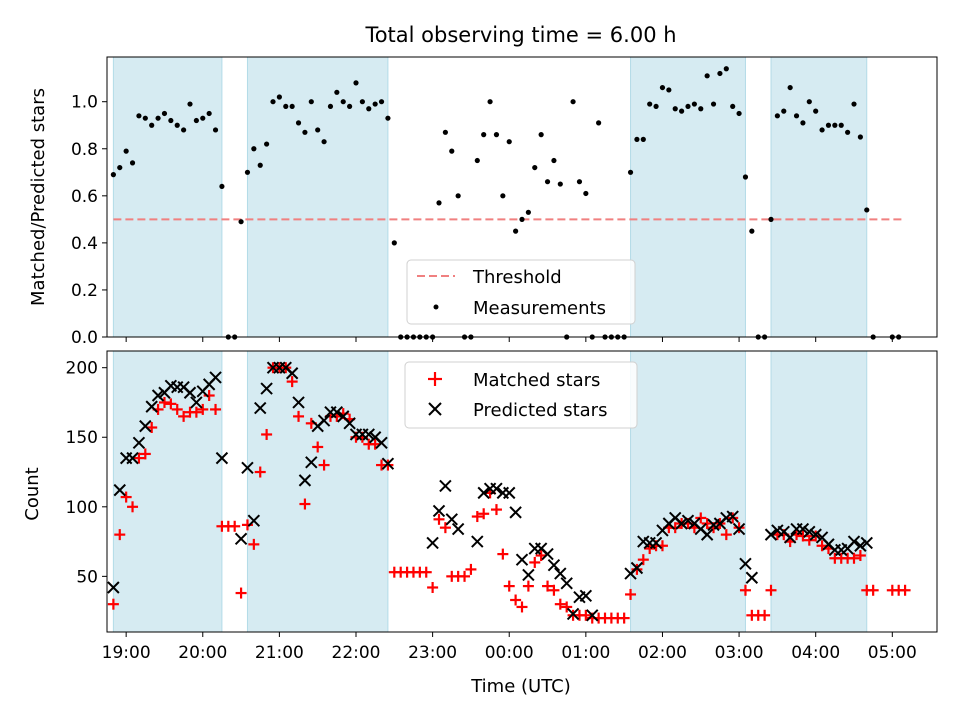 This screenshot has height=720, width=960. Describe the element at coordinates (126, 653) in the screenshot. I see `x-tick-label: 19:00` at that location.